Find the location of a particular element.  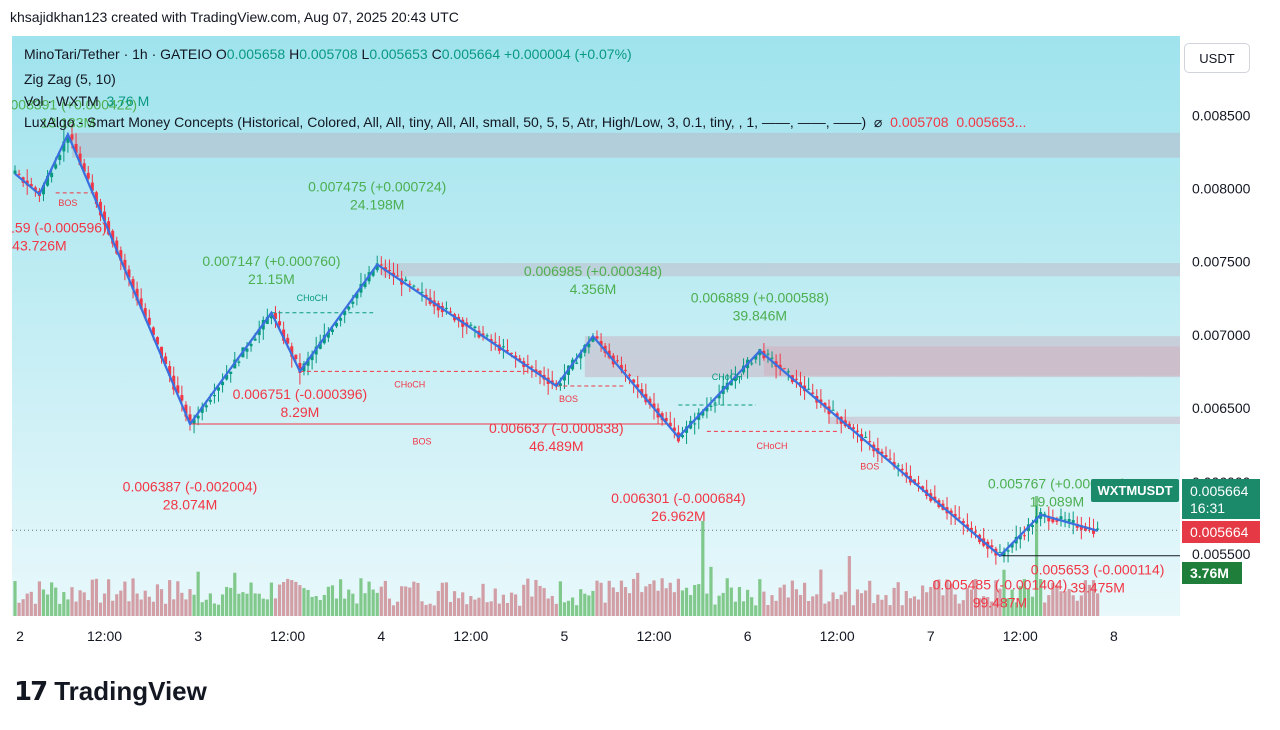

high-label: H is located at coordinates (294, 54).